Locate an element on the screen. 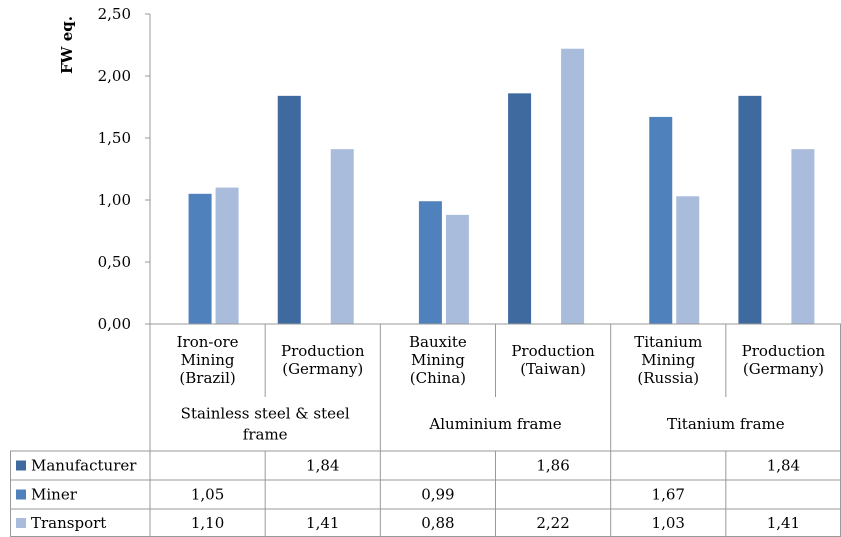  y-axis-ticks: 0,00 0,50 1,00 1,50 2,00 2,50 is located at coordinates (124, 169).